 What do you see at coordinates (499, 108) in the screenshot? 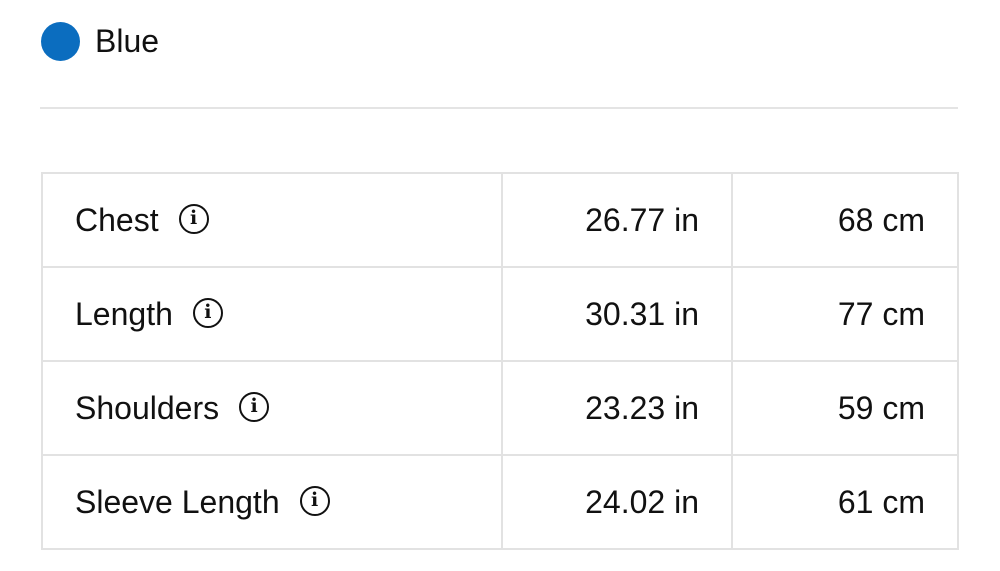
I see `divider` at bounding box center [499, 108].